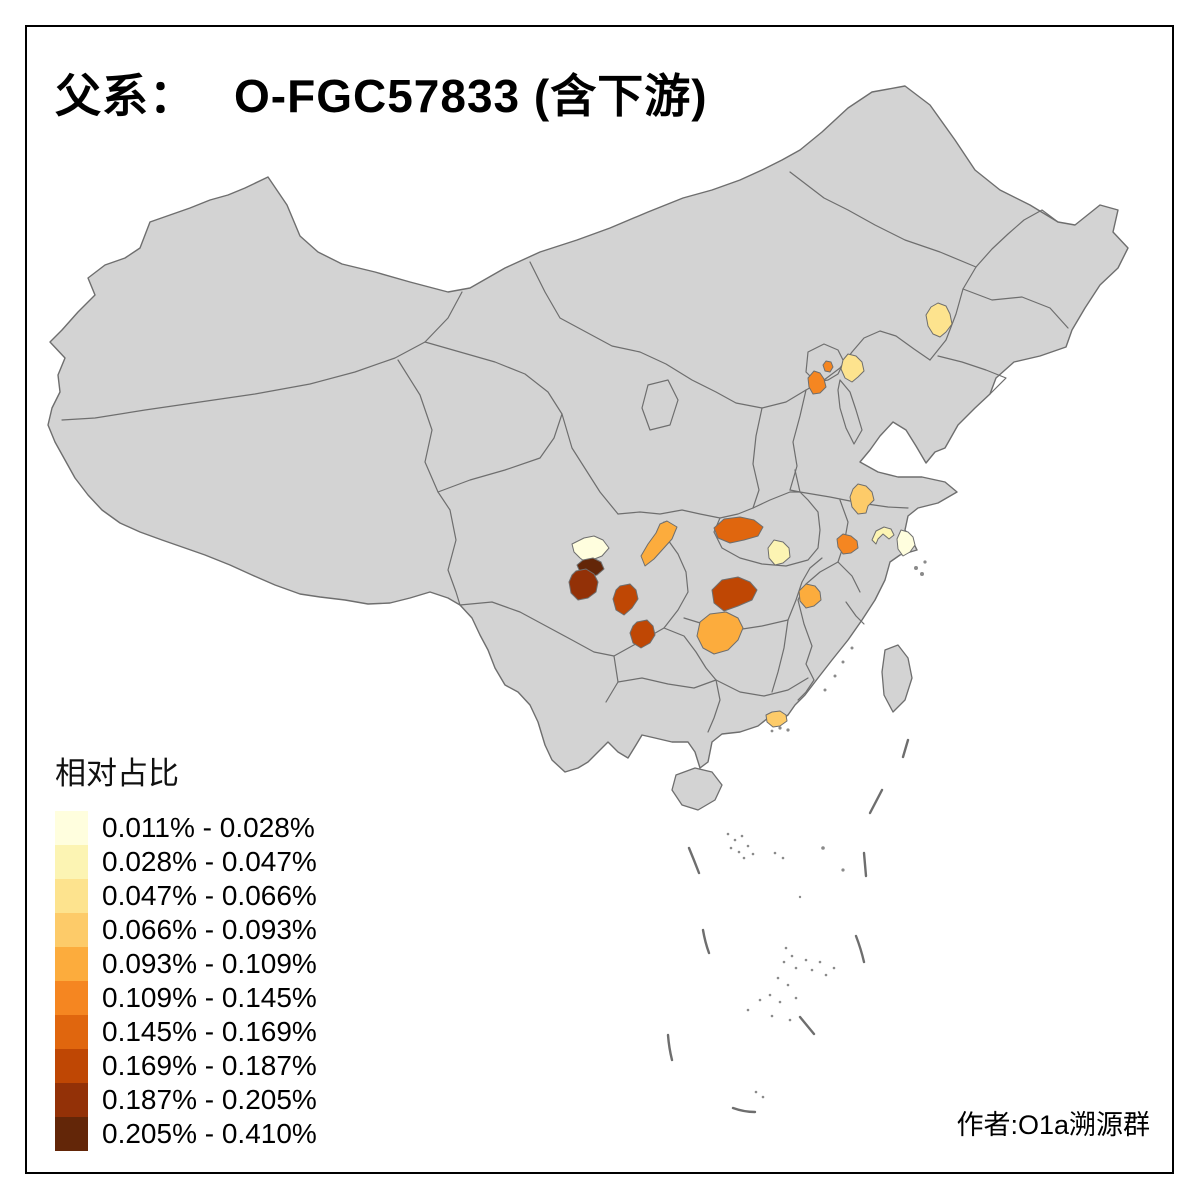  I want to click on legend-item: 0.093% - 0.109%, so click(186, 964).